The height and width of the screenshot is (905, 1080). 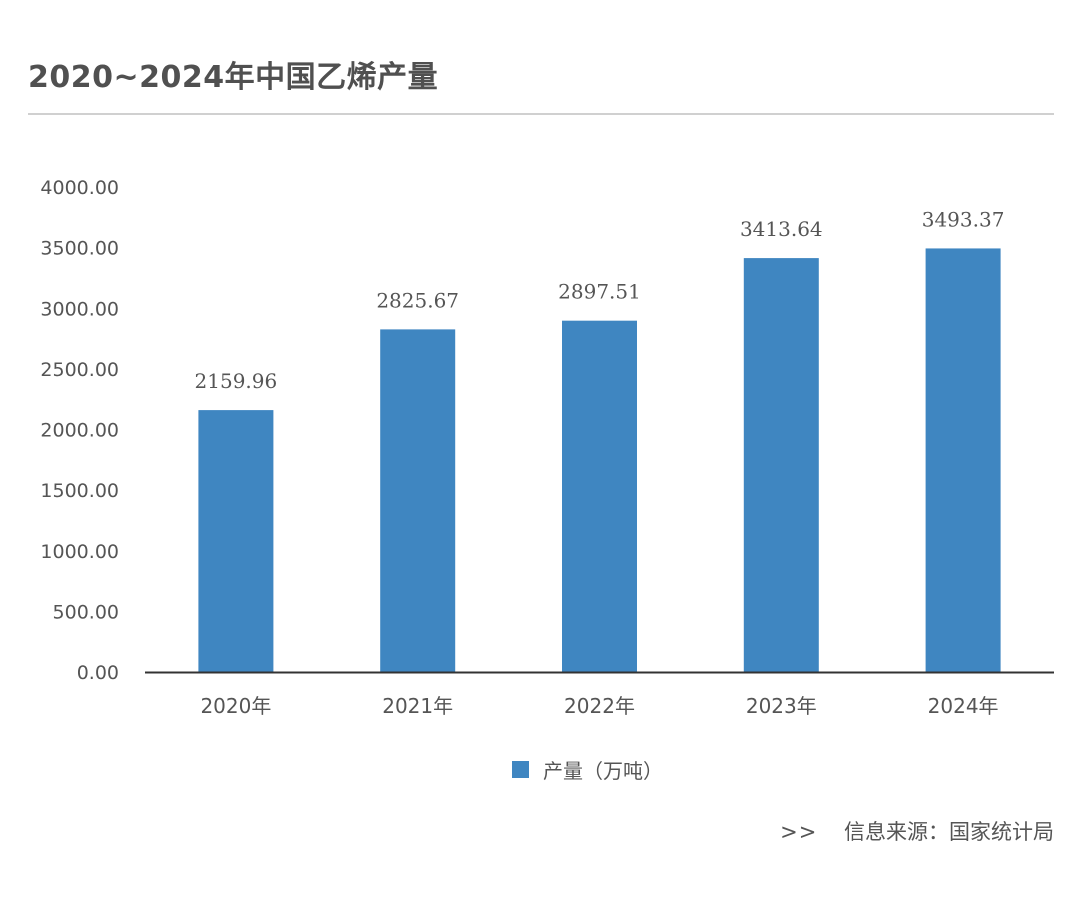 I want to click on data-label-0: 2159.96, so click(x=236, y=381).